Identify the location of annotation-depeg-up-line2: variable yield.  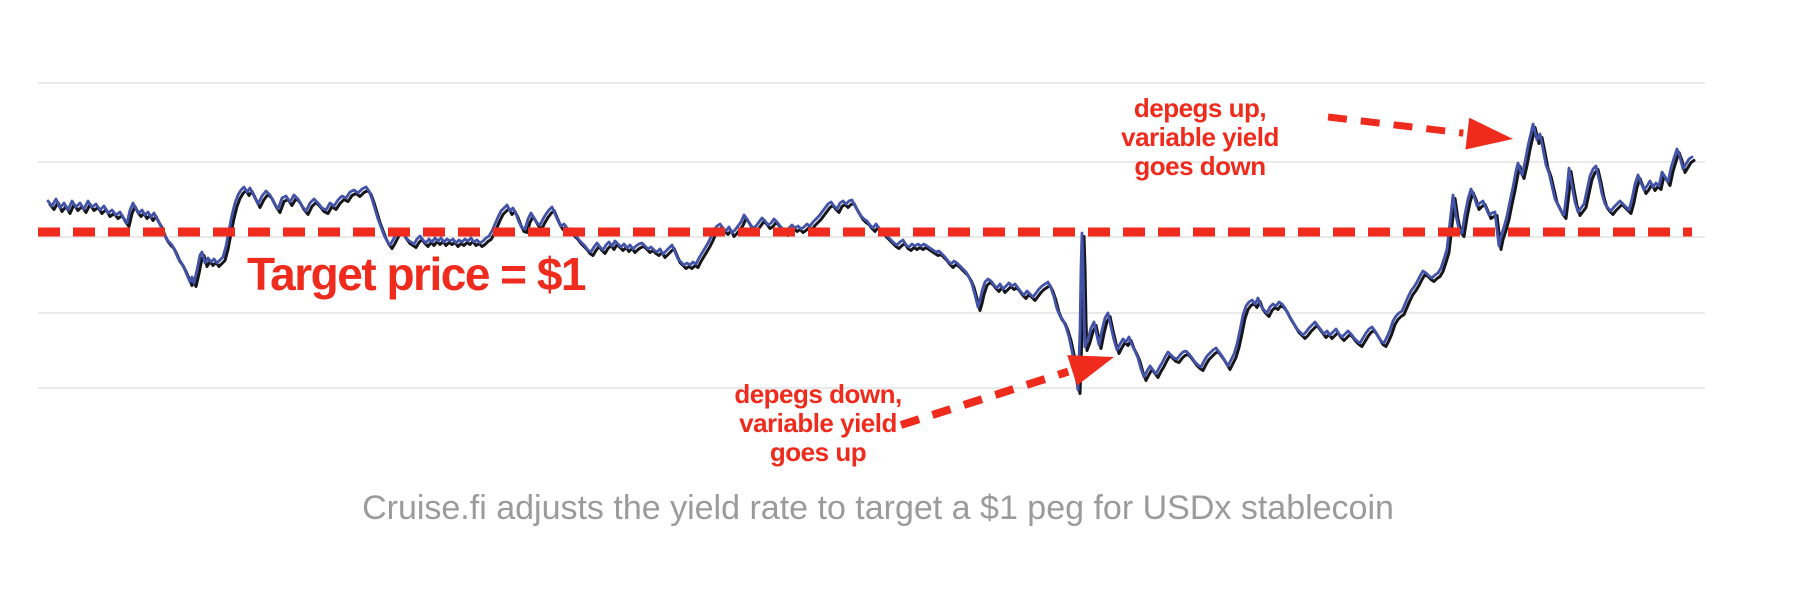
(1200, 137).